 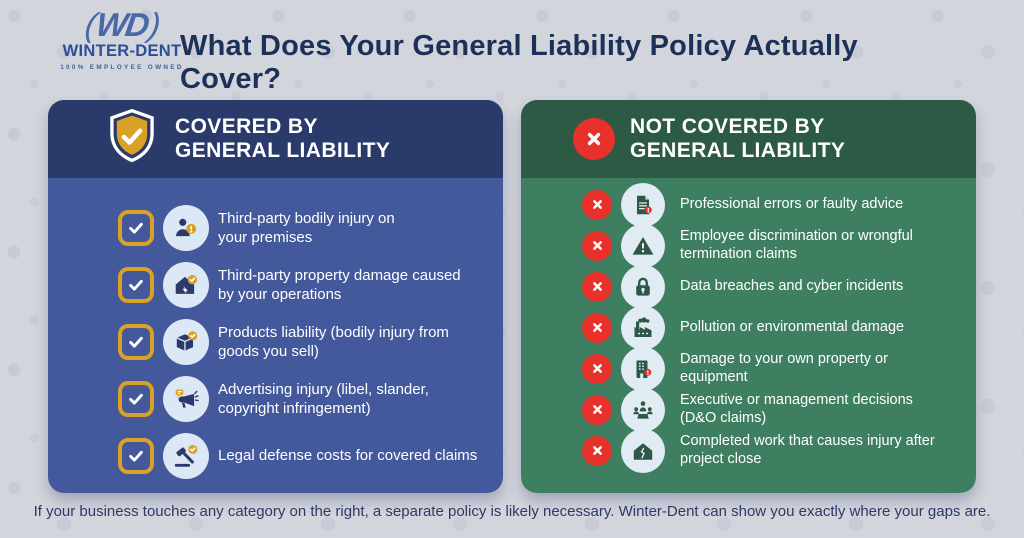 I want to click on covered-panel-header: COVERED BY GENERAL LIABILITY, so click(x=275, y=139).